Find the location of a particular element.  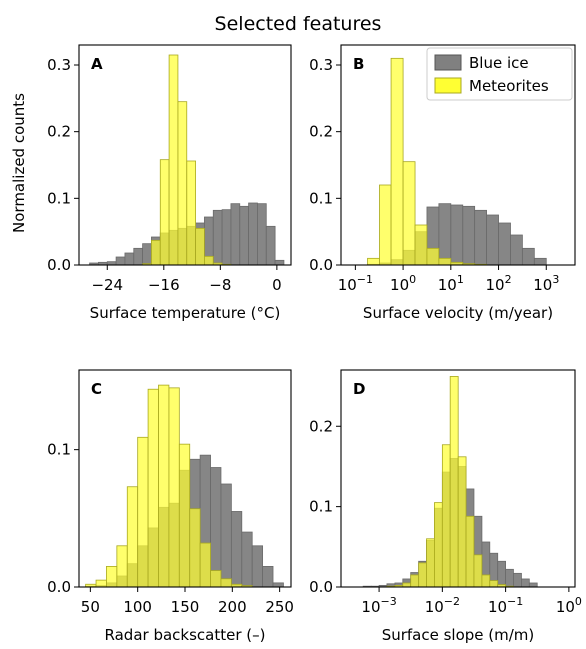

series-meteorites is located at coordinates (427, 161).